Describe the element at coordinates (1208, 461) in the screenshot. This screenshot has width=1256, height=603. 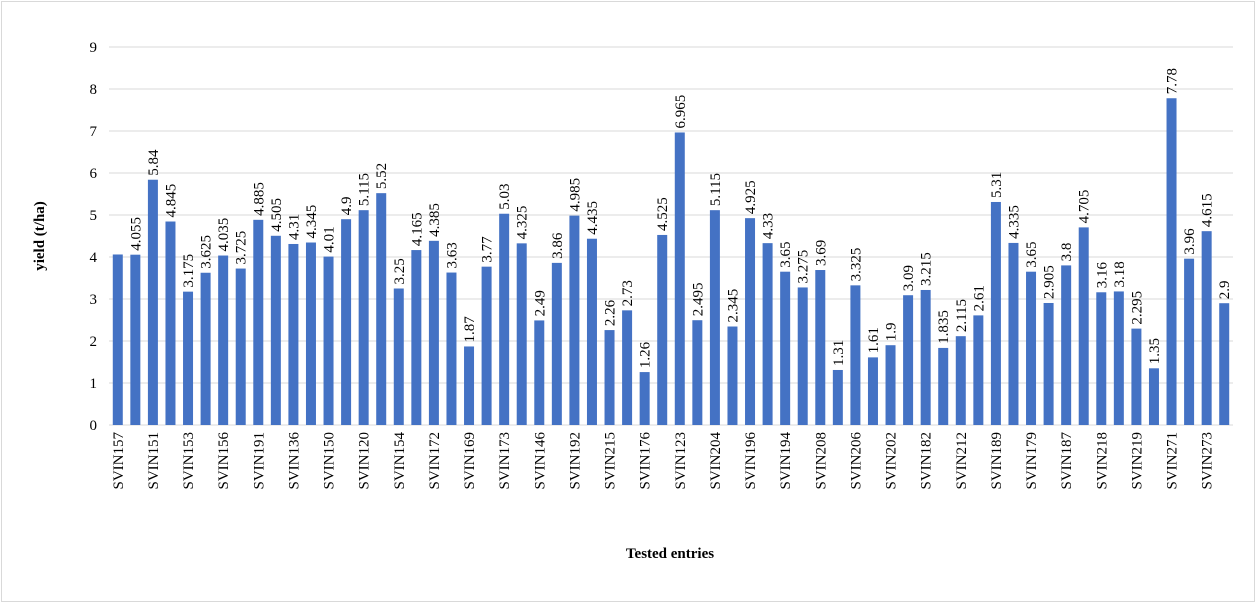
I see `x-tick-label: SVIN273` at that location.